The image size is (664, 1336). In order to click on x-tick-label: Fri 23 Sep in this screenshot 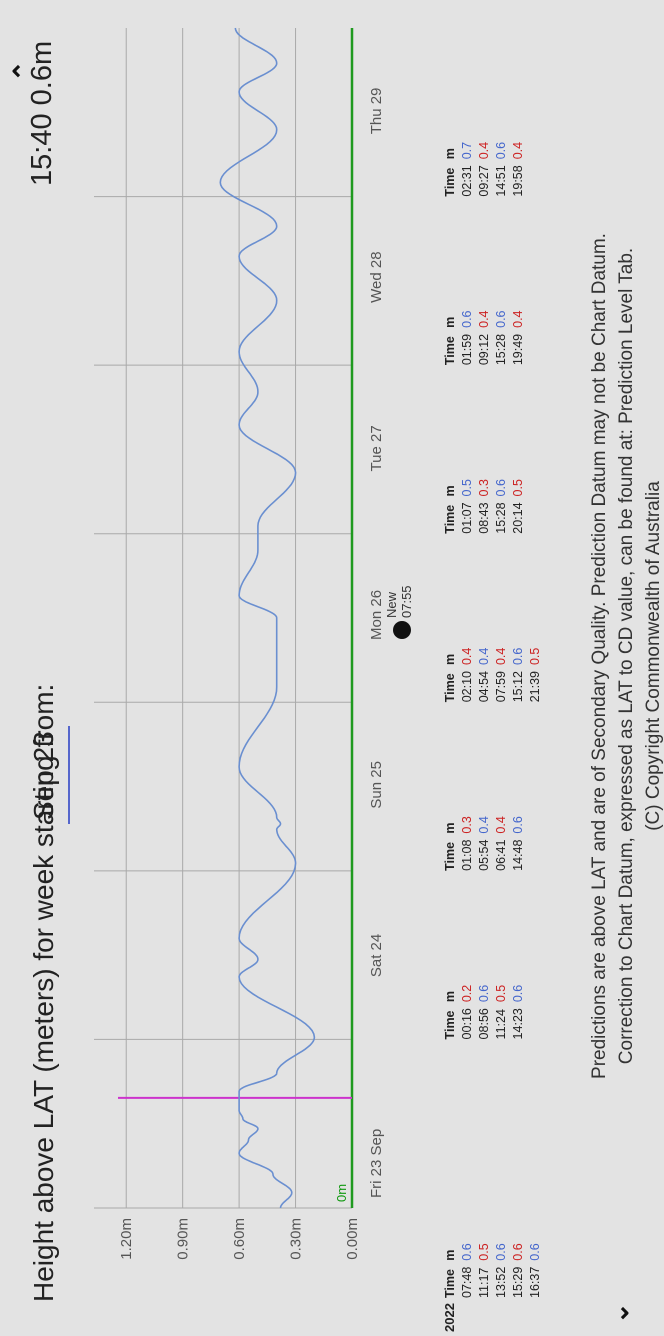, I will do `click(376, 1163)`.